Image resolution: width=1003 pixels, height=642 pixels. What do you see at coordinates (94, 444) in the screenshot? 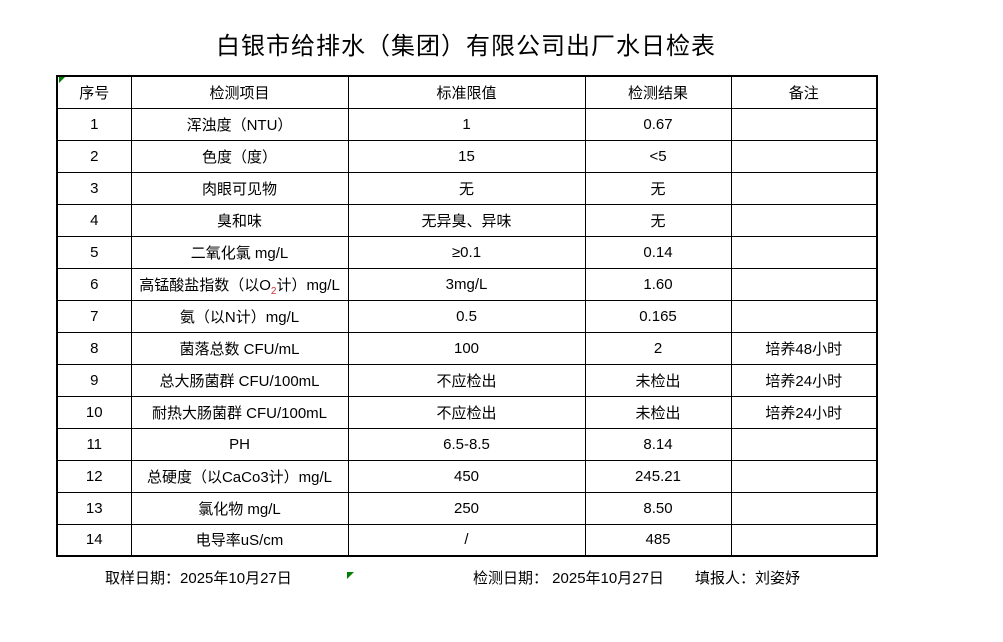
I see `cell-no: 11` at bounding box center [94, 444].